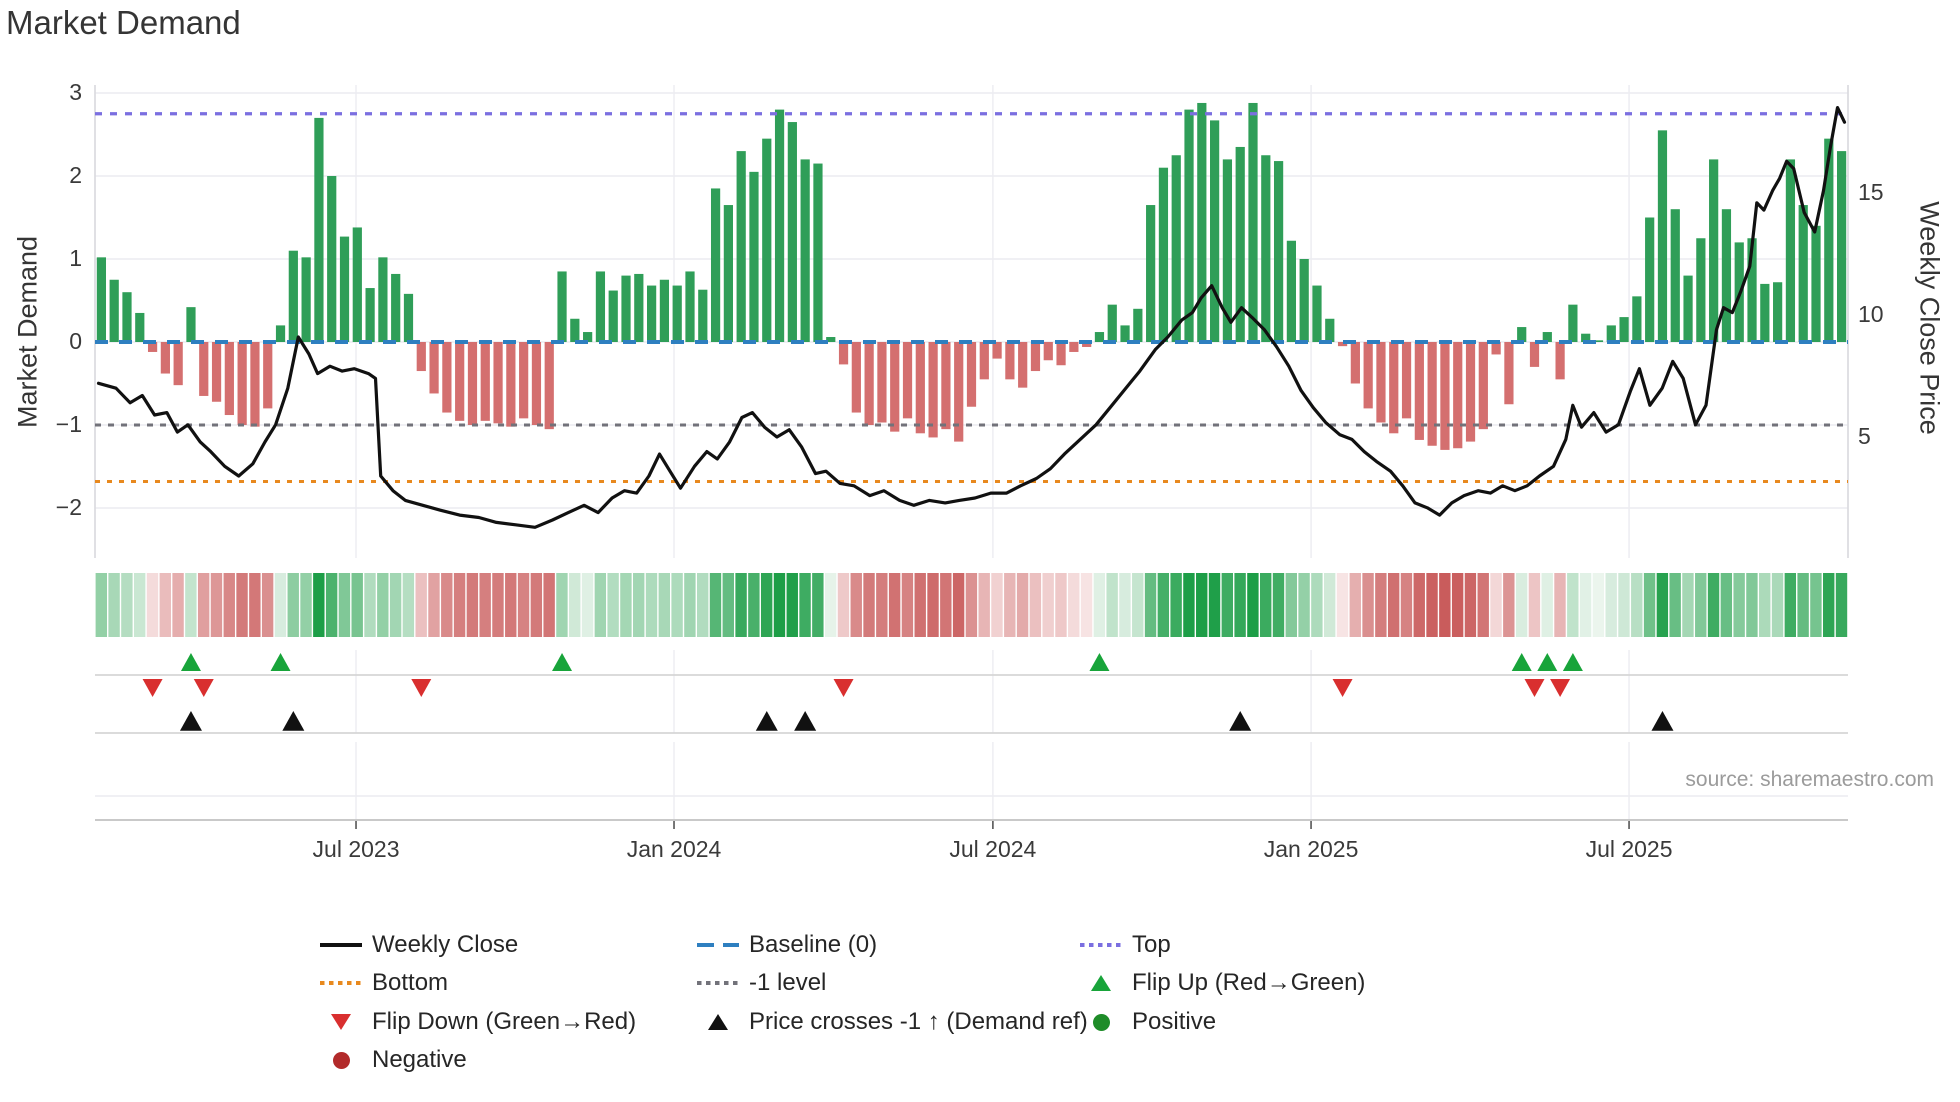 The width and height of the screenshot is (1960, 1102). What do you see at coordinates (1101, 945) in the screenshot?
I see `top-dotted-line-icon` at bounding box center [1101, 945].